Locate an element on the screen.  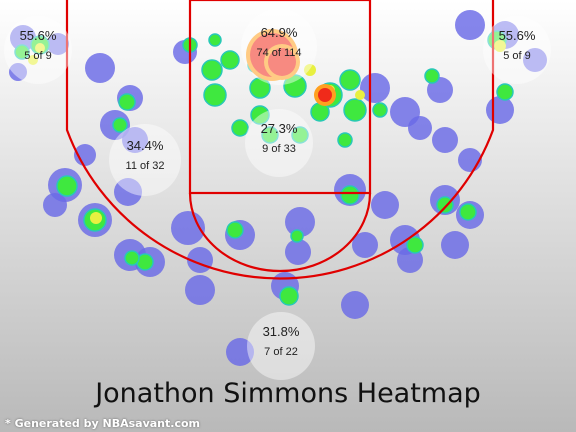
credit-text: * Generated by NBAsavant.com is located at coordinates (102, 423).